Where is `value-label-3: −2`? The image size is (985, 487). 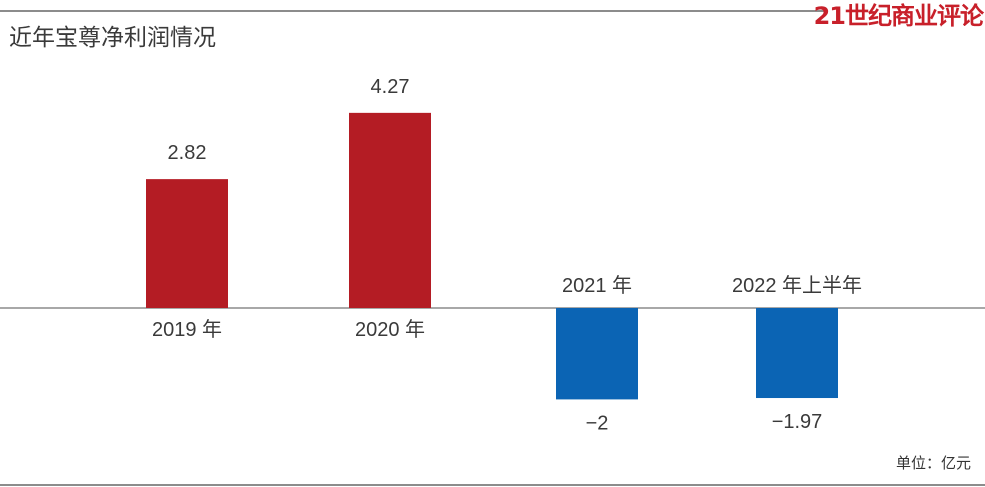 value-label-3: −2 is located at coordinates (597, 423).